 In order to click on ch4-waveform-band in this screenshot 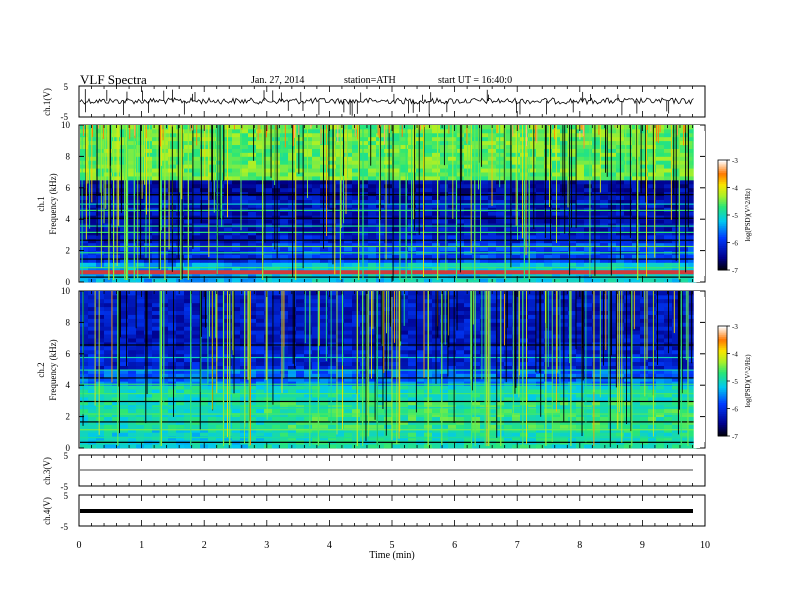, I will do `click(386, 511)`.